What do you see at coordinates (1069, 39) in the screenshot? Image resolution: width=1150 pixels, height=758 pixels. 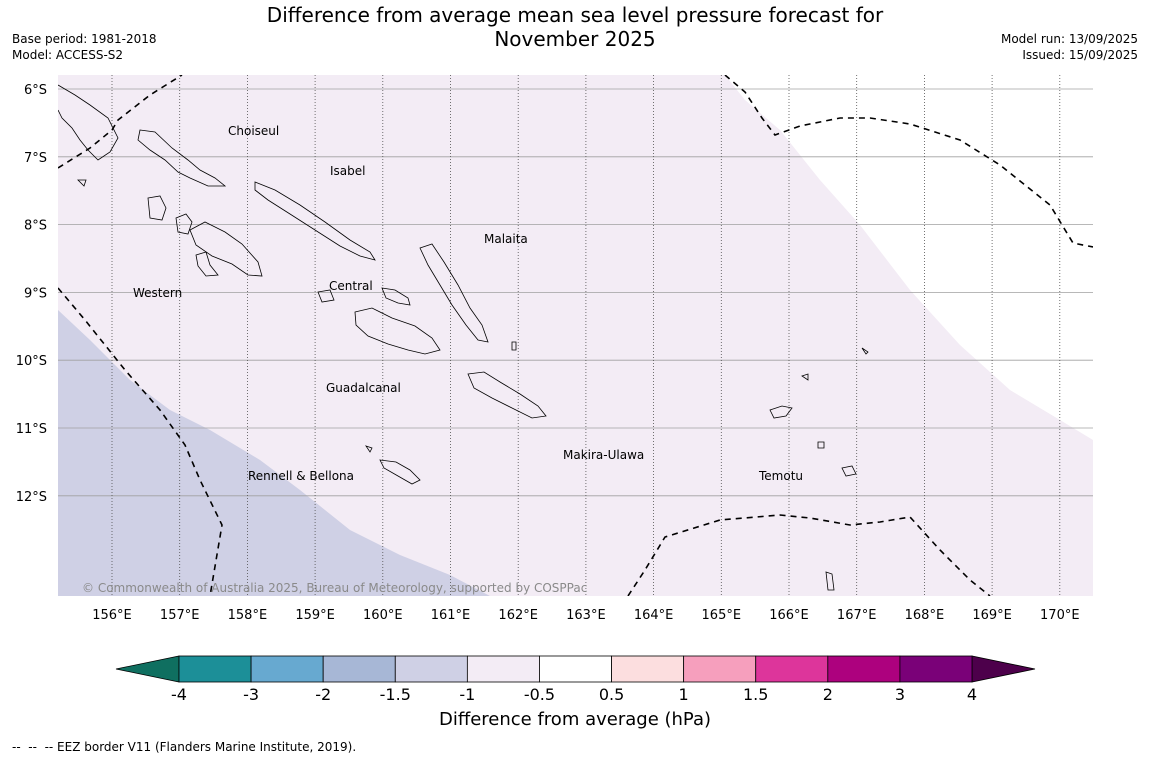 I see `model-run: Model run: 13/09/2025` at bounding box center [1069, 39].